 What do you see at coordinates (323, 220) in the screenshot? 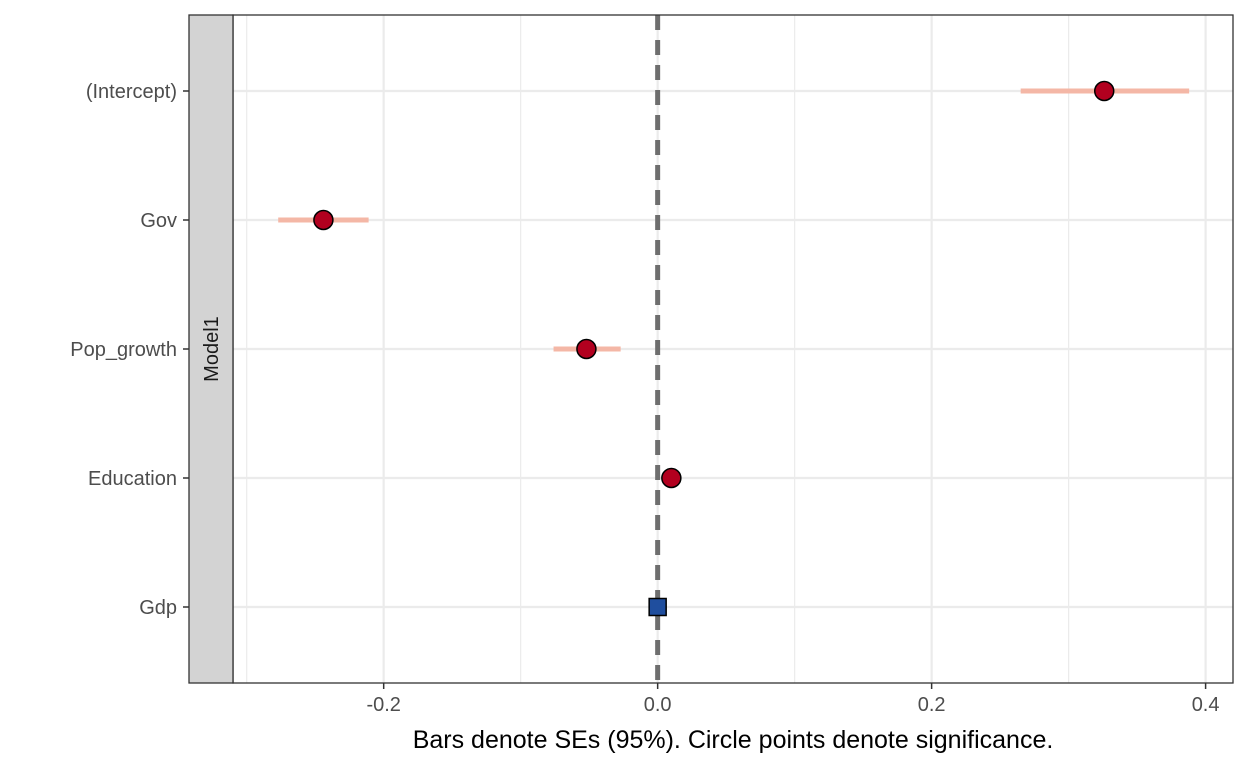
I see `point-gov` at bounding box center [323, 220].